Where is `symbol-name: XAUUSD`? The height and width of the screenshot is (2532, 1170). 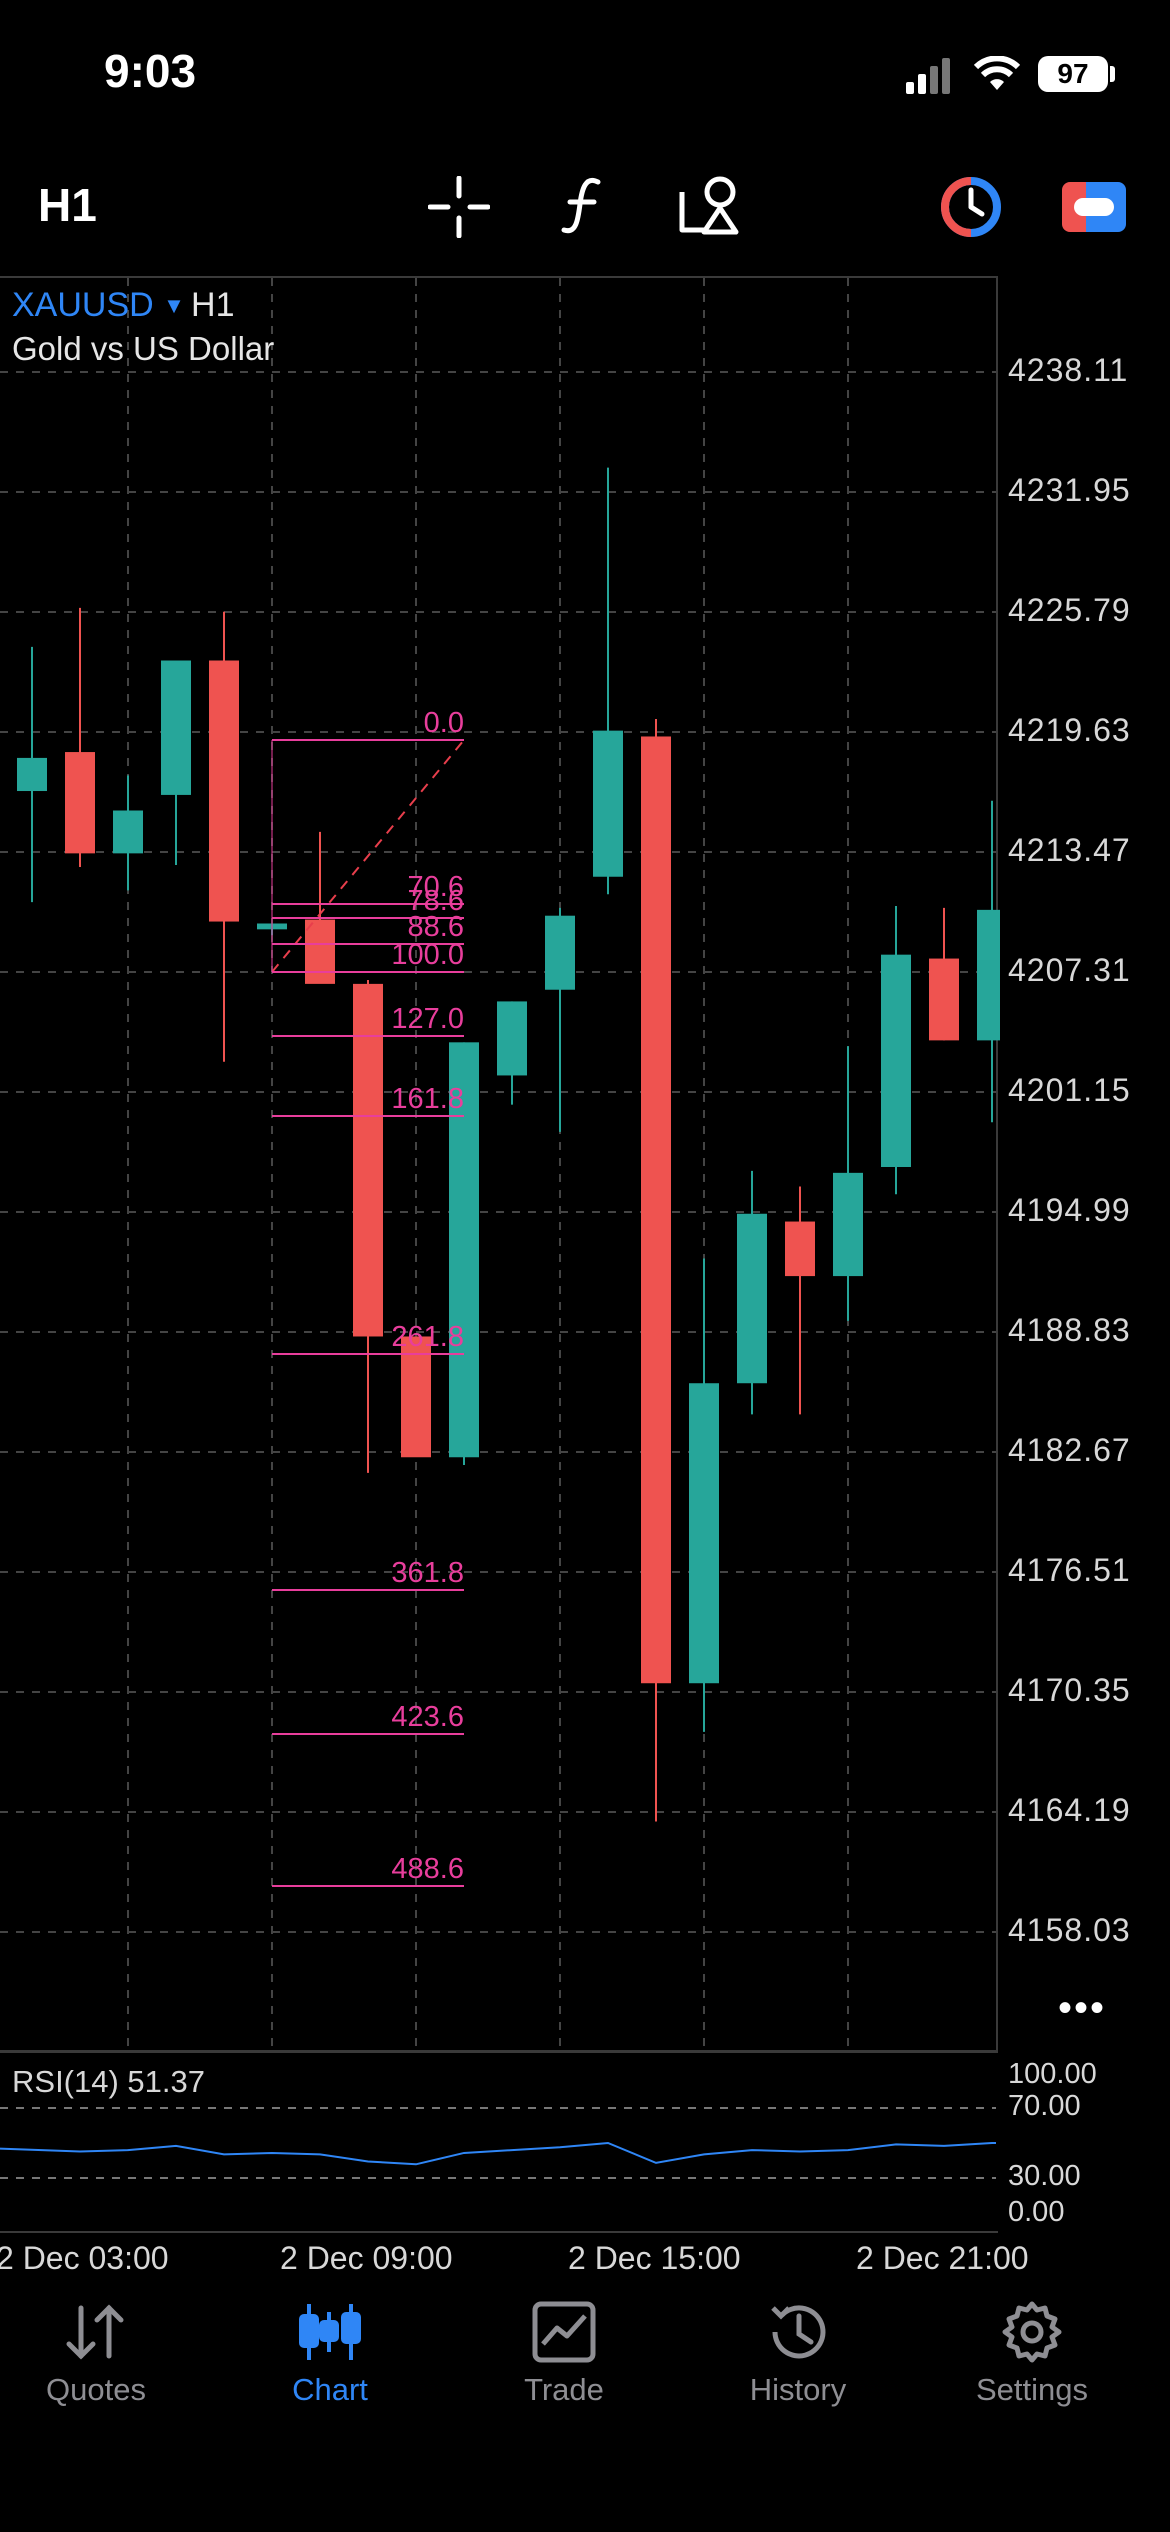 symbol-name: XAUUSD is located at coordinates (83, 305).